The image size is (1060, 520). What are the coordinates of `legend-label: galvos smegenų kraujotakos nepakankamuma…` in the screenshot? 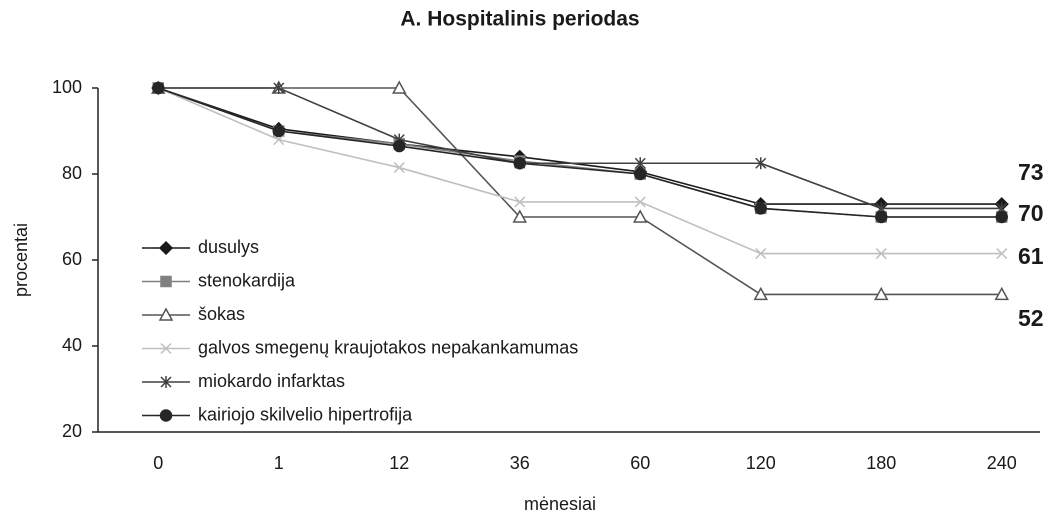 It's located at (388, 347).